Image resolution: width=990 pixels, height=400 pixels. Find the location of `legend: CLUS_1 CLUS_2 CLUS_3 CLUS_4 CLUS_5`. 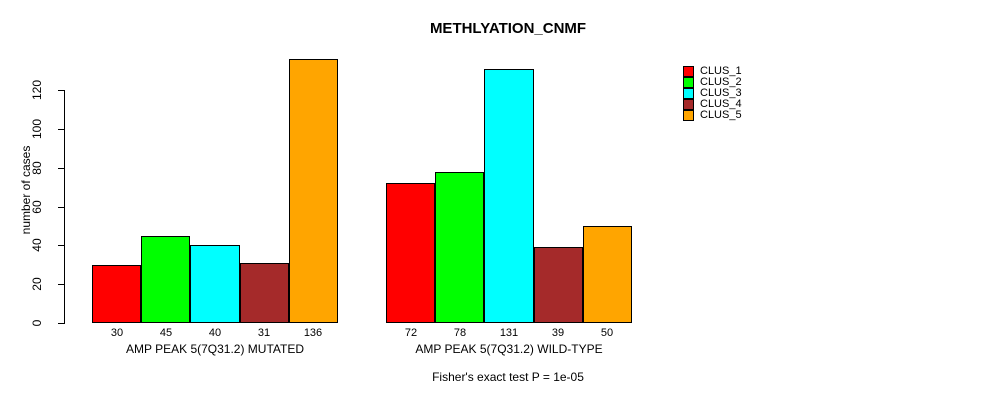

legend: CLUS_1 CLUS_2 CLUS_3 CLUS_4 CLUS_5 is located at coordinates (743, 65).